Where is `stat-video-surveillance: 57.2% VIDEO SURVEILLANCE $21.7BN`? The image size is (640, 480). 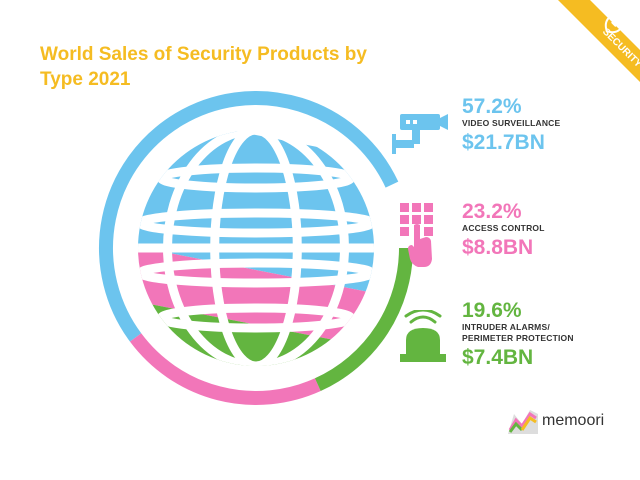 stat-video-surveillance: 57.2% VIDEO SURVEILLANCE $21.7BN is located at coordinates (511, 125).